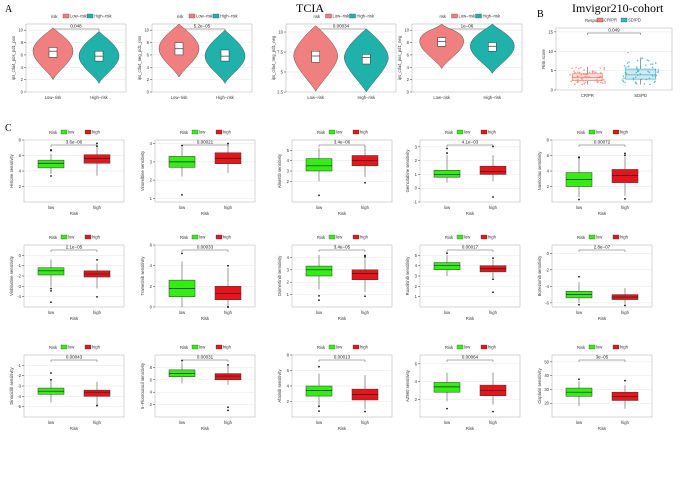  Describe the element at coordinates (540, 14) in the screenshot. I see `panel-b-letter: B` at that location.